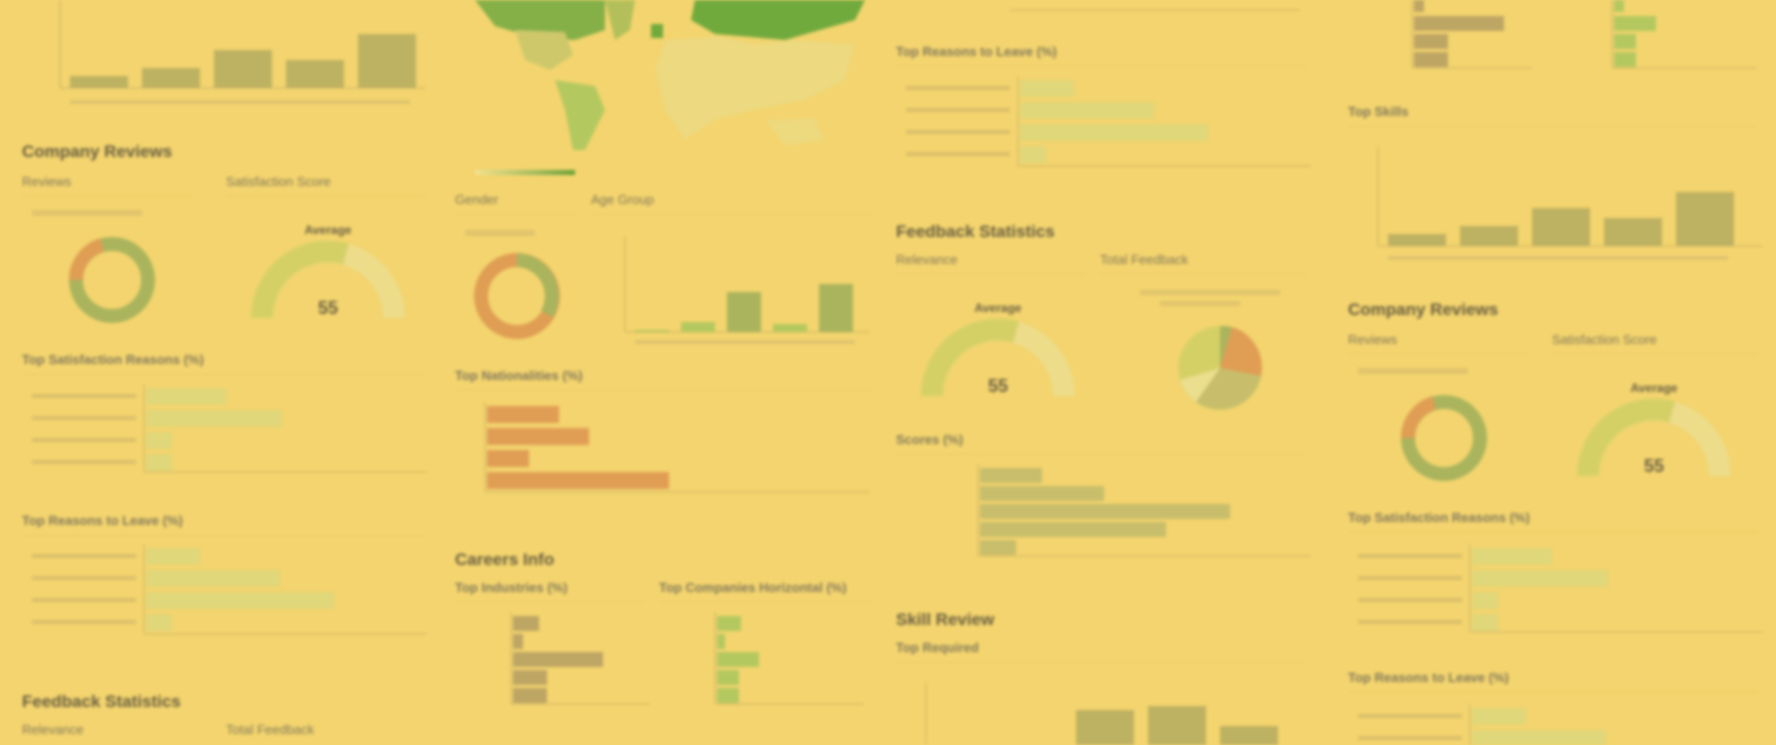 Image resolution: width=1776 pixels, height=745 pixels. Describe the element at coordinates (544, 50) in the screenshot. I see `map-region-usa` at that location.